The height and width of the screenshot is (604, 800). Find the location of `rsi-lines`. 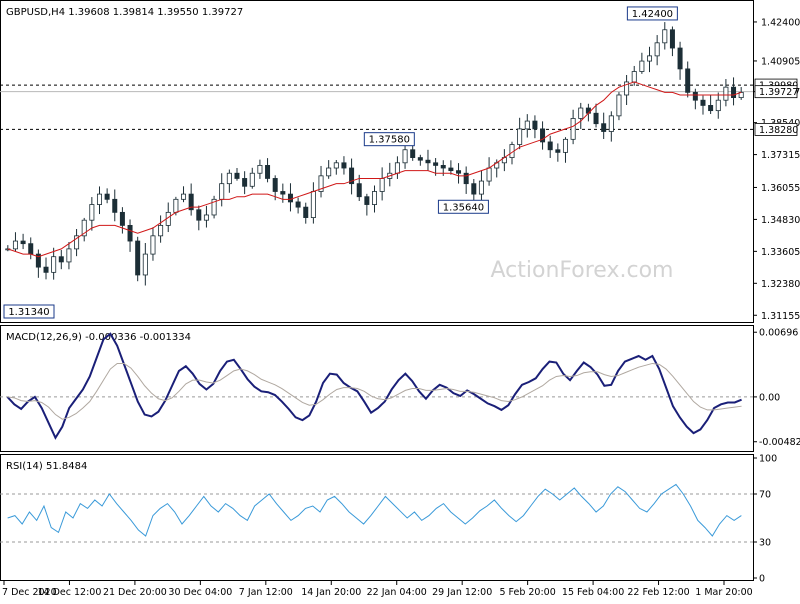

rsi-lines is located at coordinates (376, 513).